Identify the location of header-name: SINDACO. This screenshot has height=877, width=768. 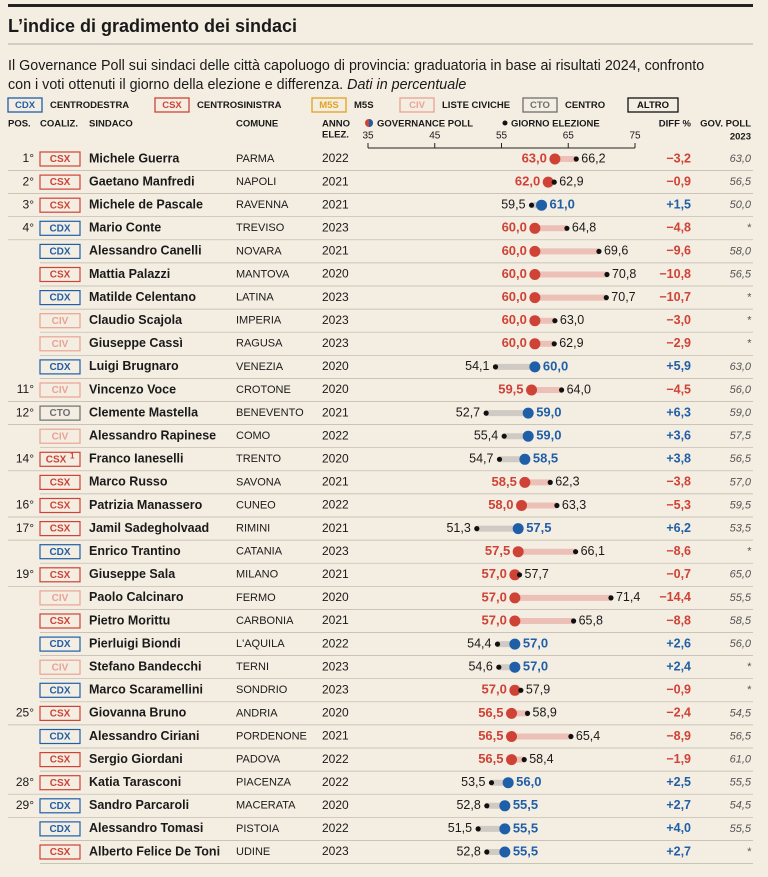
(111, 124).